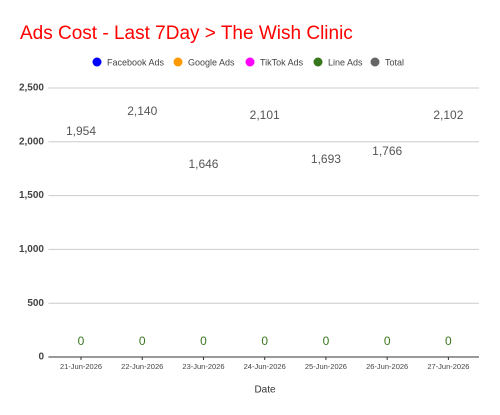  Describe the element at coordinates (186, 33) in the screenshot. I see `chart-title: Ads Cost - Last 7Day > The Wish Clinic` at that location.